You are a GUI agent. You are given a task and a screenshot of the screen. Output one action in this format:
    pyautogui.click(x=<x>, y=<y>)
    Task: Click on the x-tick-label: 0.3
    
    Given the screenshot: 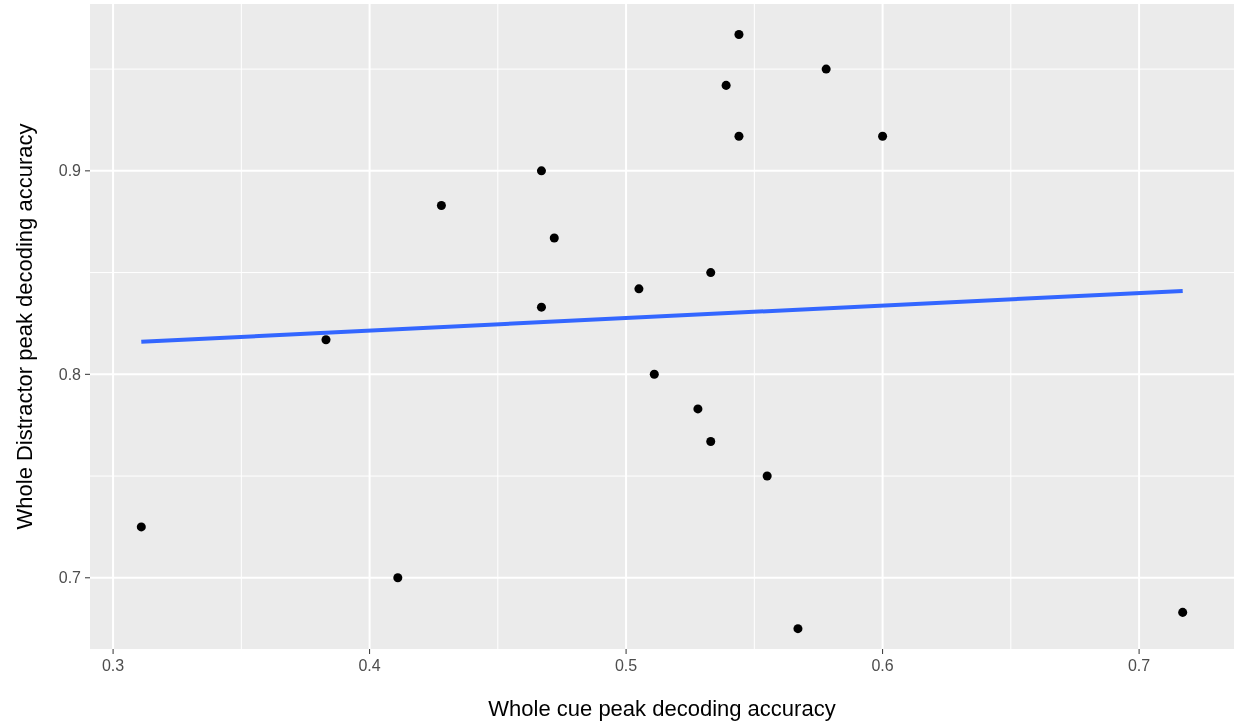 What is the action you would take?
    pyautogui.click(x=113, y=665)
    